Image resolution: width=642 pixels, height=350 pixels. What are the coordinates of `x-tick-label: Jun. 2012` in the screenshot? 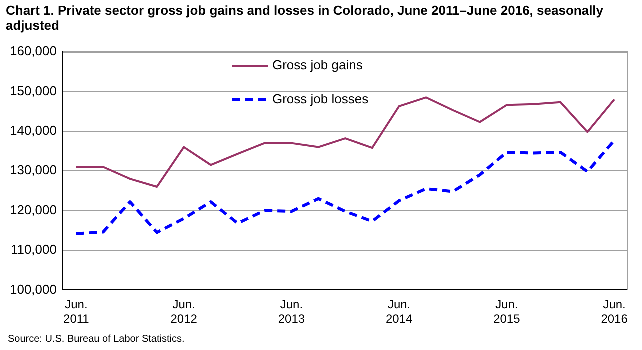 It's located at (184, 312).